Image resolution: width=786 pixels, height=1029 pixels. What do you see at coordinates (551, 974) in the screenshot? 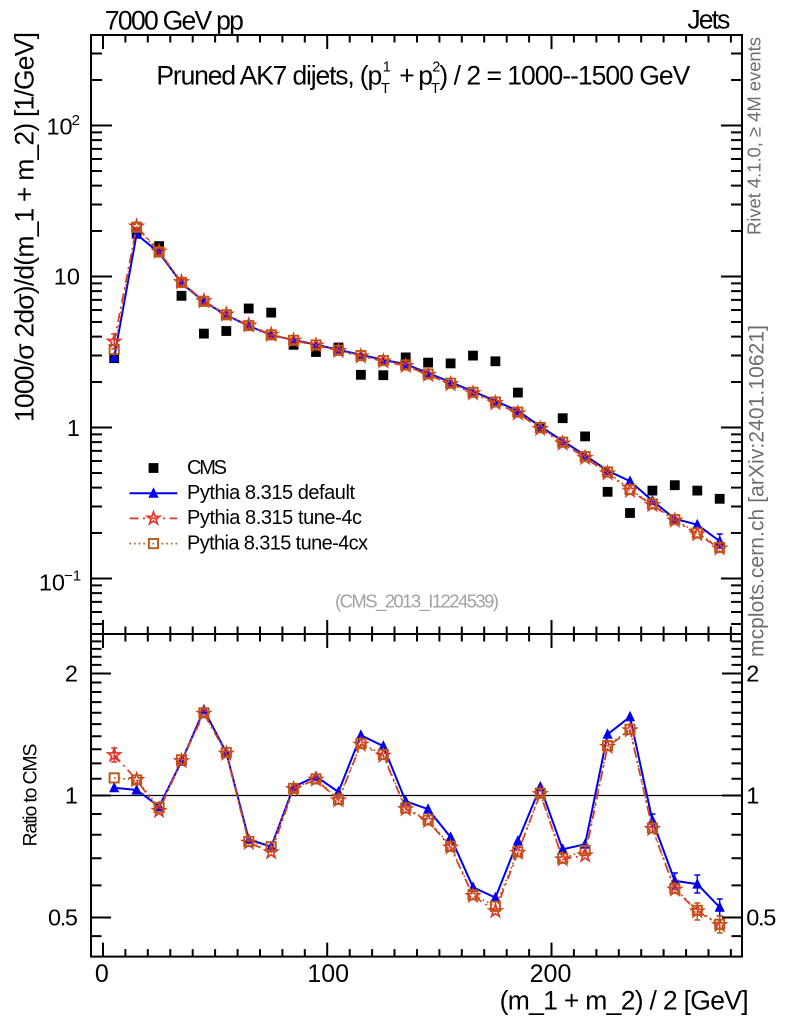
I see `svg-text: 200` at bounding box center [551, 974].